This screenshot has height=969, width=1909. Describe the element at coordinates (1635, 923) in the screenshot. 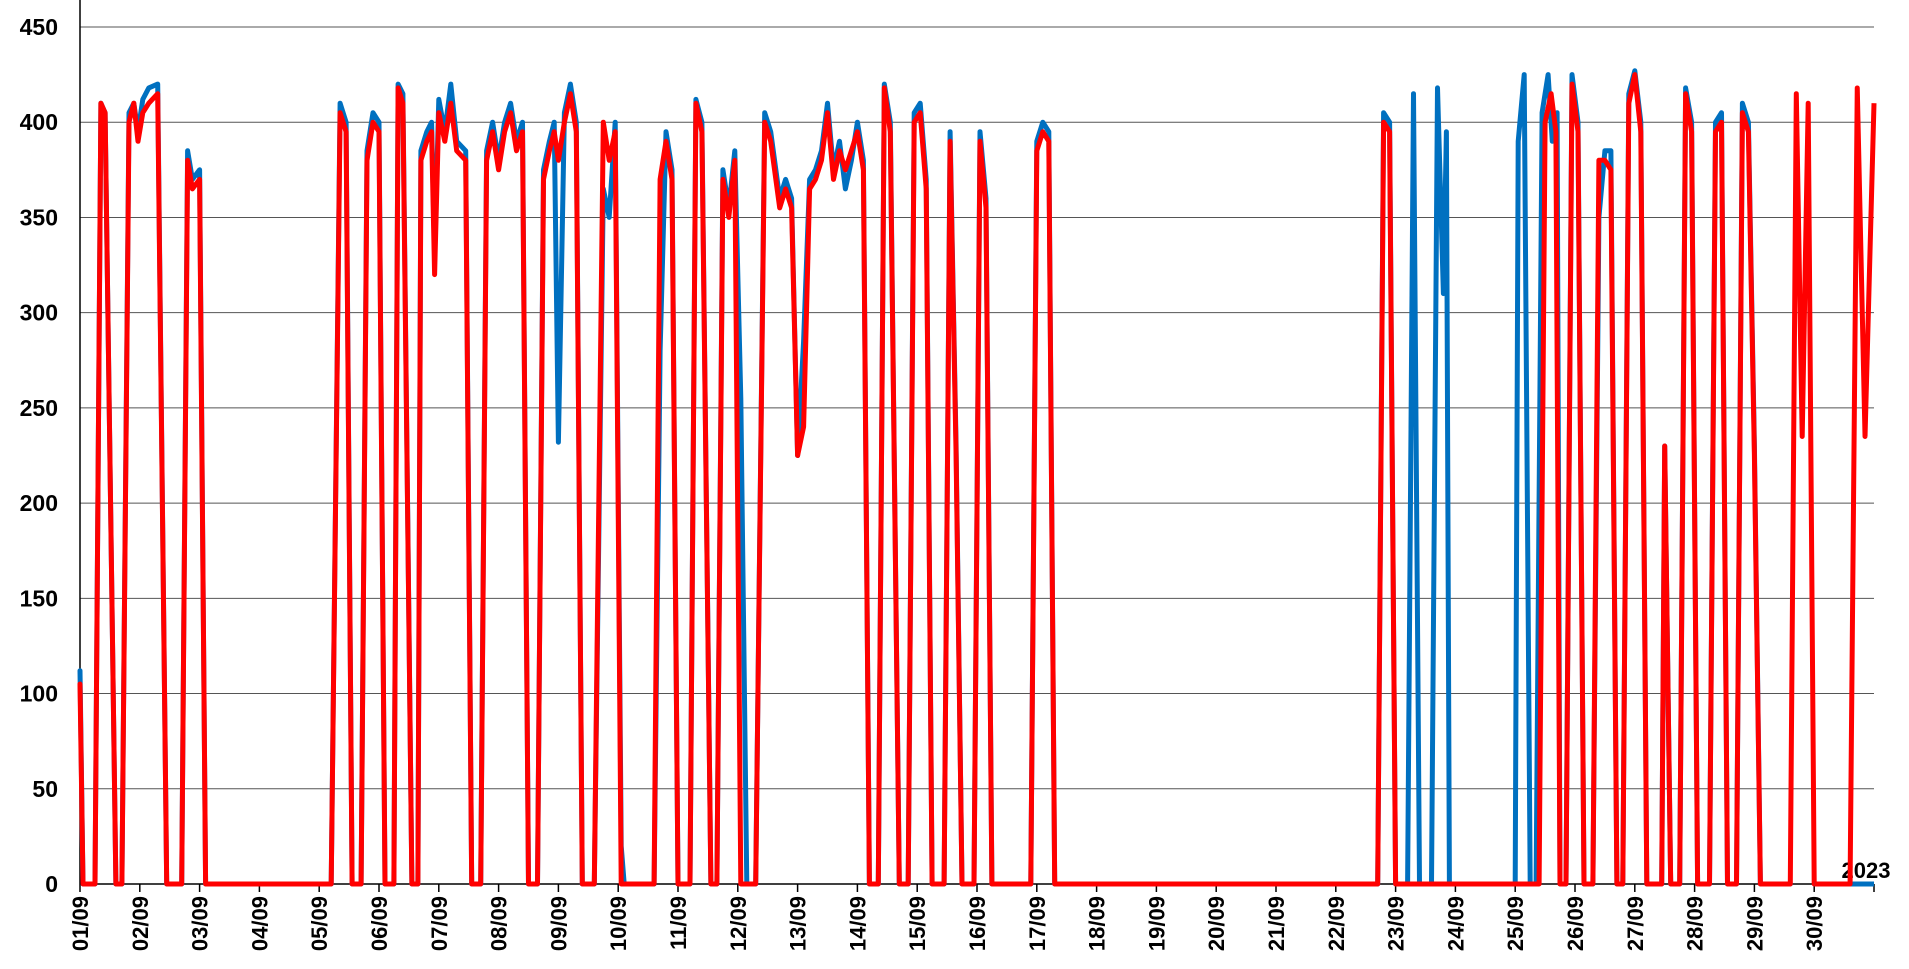

I see `x-tick-label: 27/09` at that location.